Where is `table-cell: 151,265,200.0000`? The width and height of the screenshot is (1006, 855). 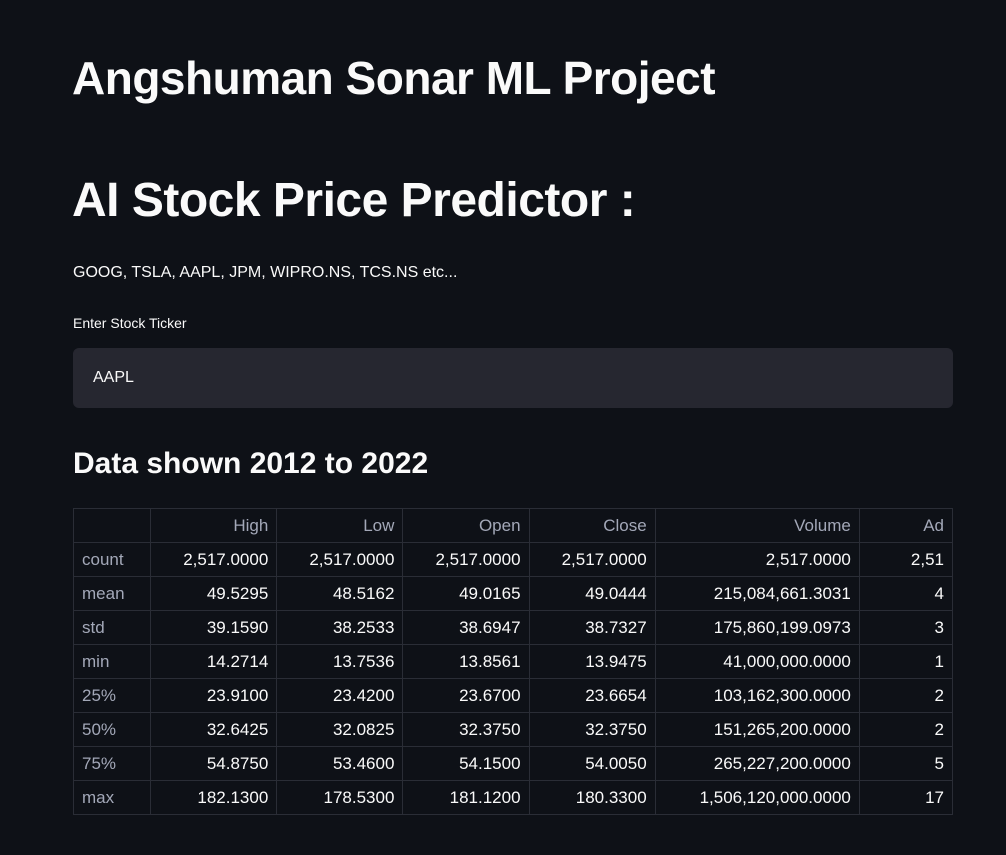
table-cell: 151,265,200.0000 is located at coordinates (757, 729).